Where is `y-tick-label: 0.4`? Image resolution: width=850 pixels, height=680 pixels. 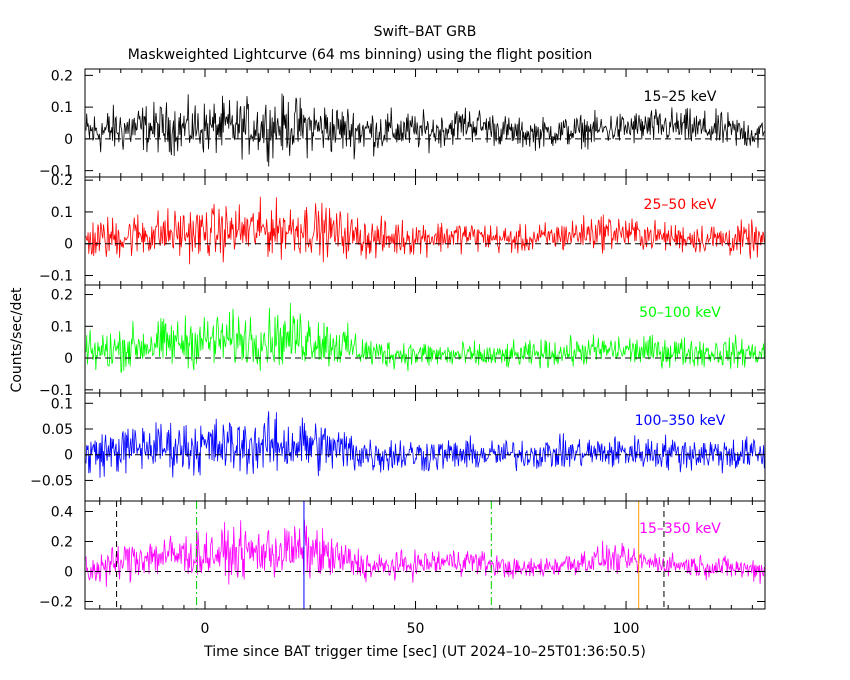 y-tick-label: 0.4 is located at coordinates (62, 513).